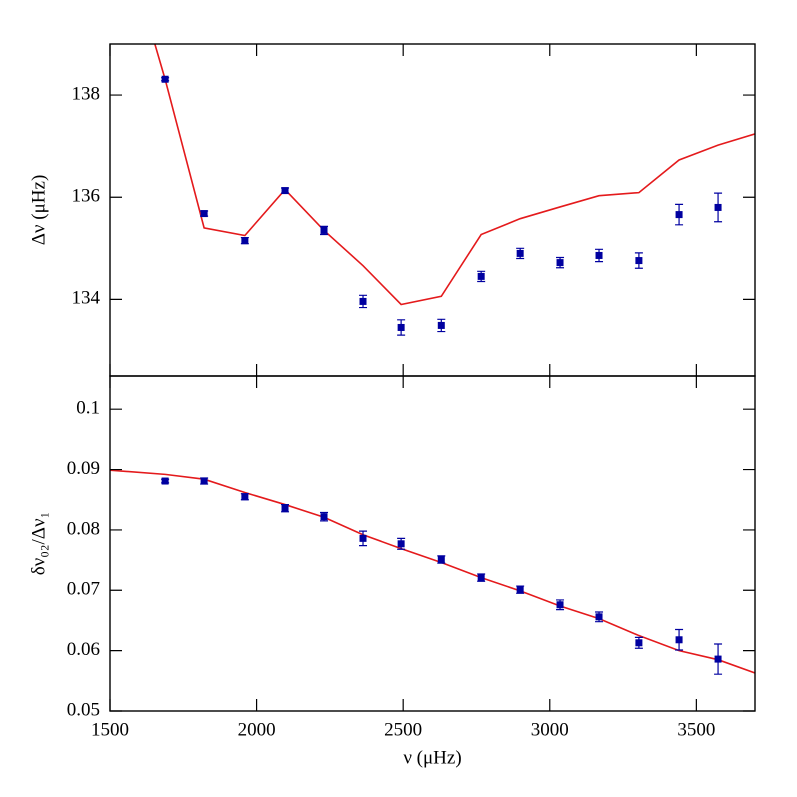 The height and width of the screenshot is (797, 797). What do you see at coordinates (83, 649) in the screenshot?
I see `y-tick-label: 0.06` at bounding box center [83, 649].